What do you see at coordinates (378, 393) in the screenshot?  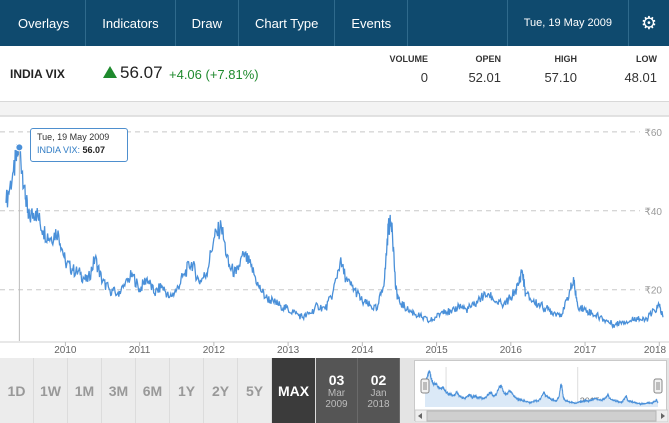 I see `end-month: Jan` at bounding box center [378, 393].